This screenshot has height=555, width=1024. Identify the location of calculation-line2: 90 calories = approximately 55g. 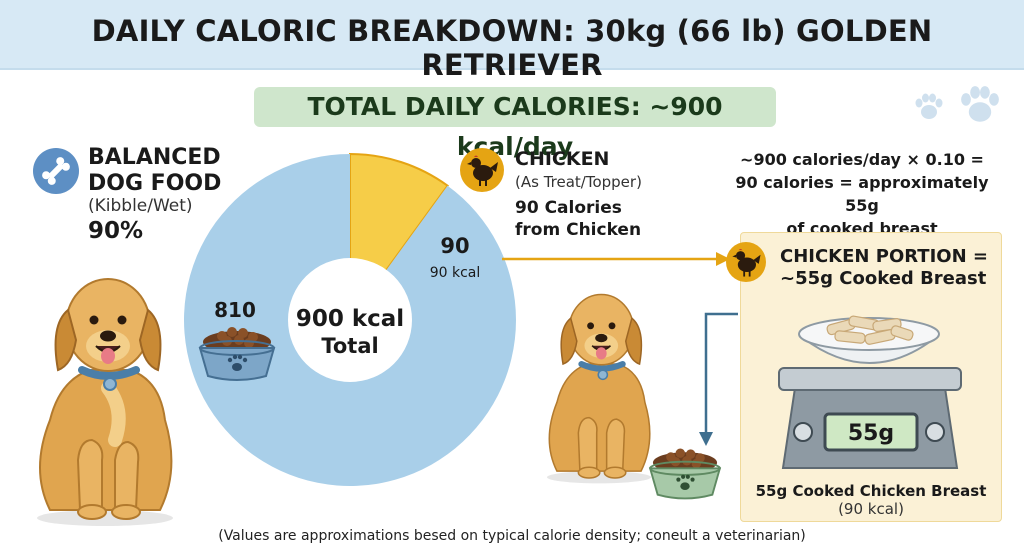
(862, 194).